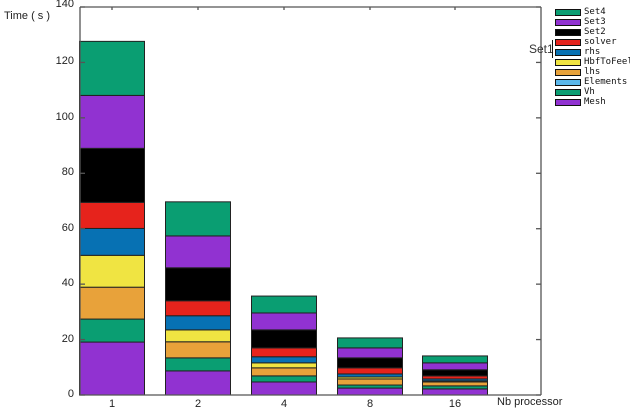 Image resolution: width=630 pixels, height=415 pixels. What do you see at coordinates (595, 102) in the screenshot?
I see `legend-label: Mesh` at bounding box center [595, 102].